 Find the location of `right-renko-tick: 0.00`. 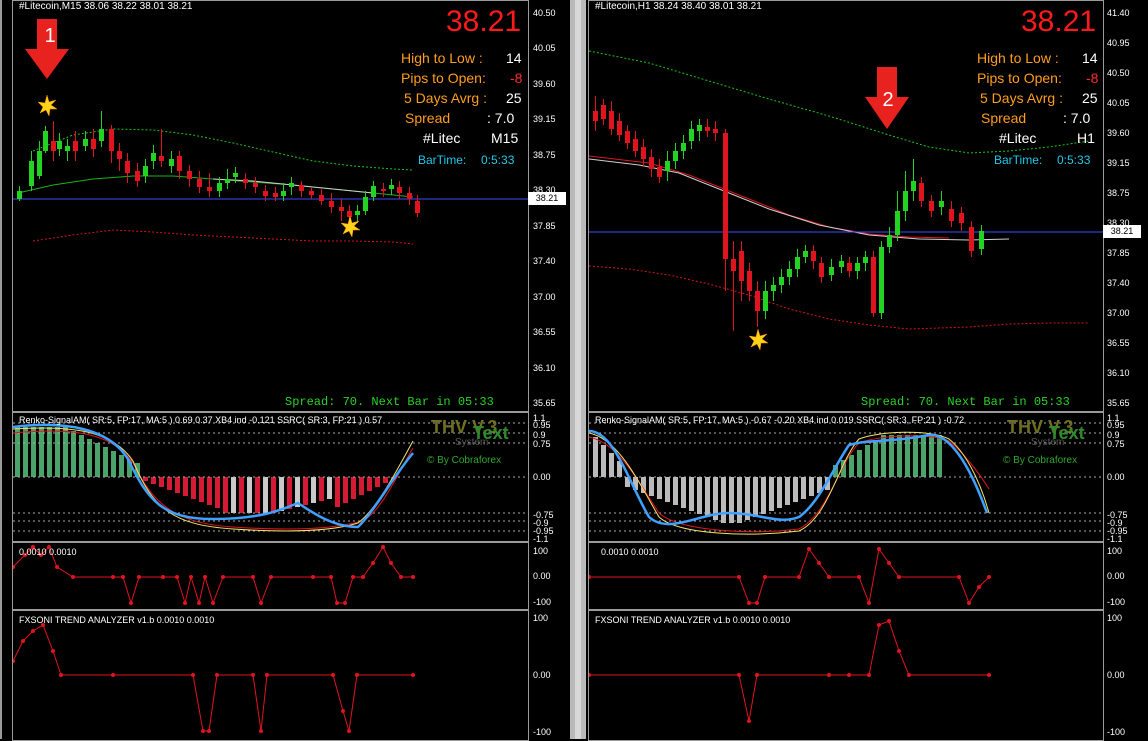

right-renko-tick: 0.00 is located at coordinates (1116, 477).